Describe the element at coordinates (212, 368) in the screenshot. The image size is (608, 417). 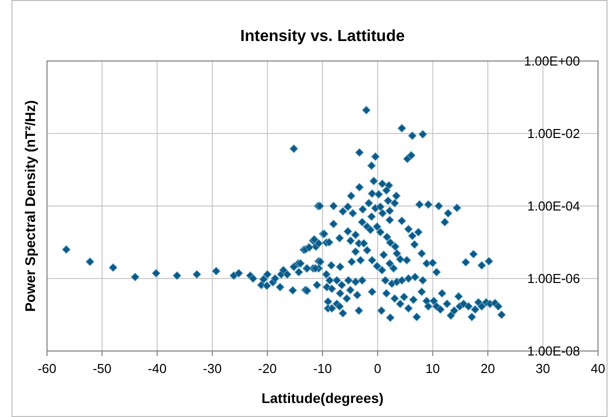
I see `x-tick-label: -30` at that location.